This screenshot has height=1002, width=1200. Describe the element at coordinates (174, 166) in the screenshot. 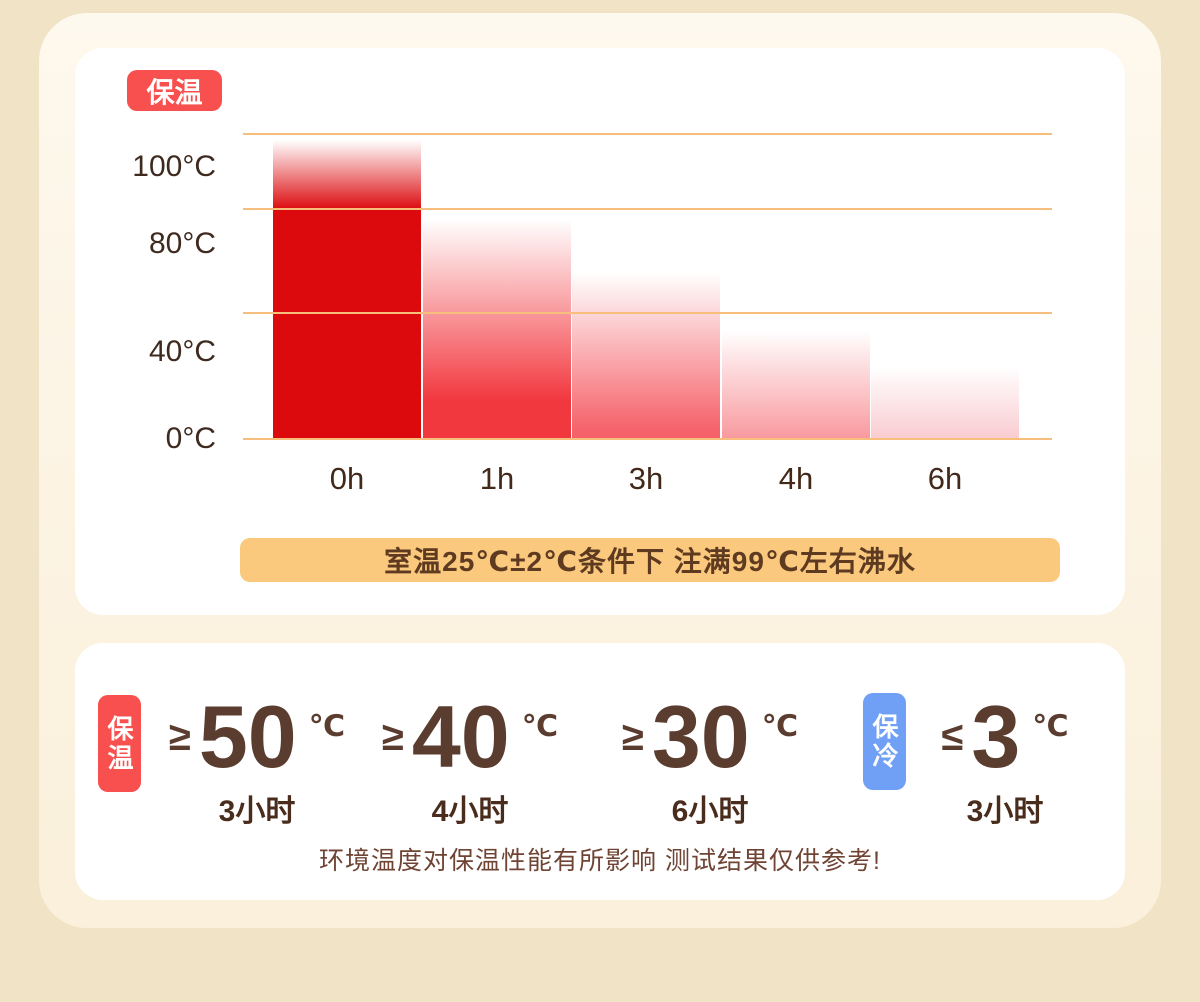

I see `y-tick-label: 100°C` at that location.